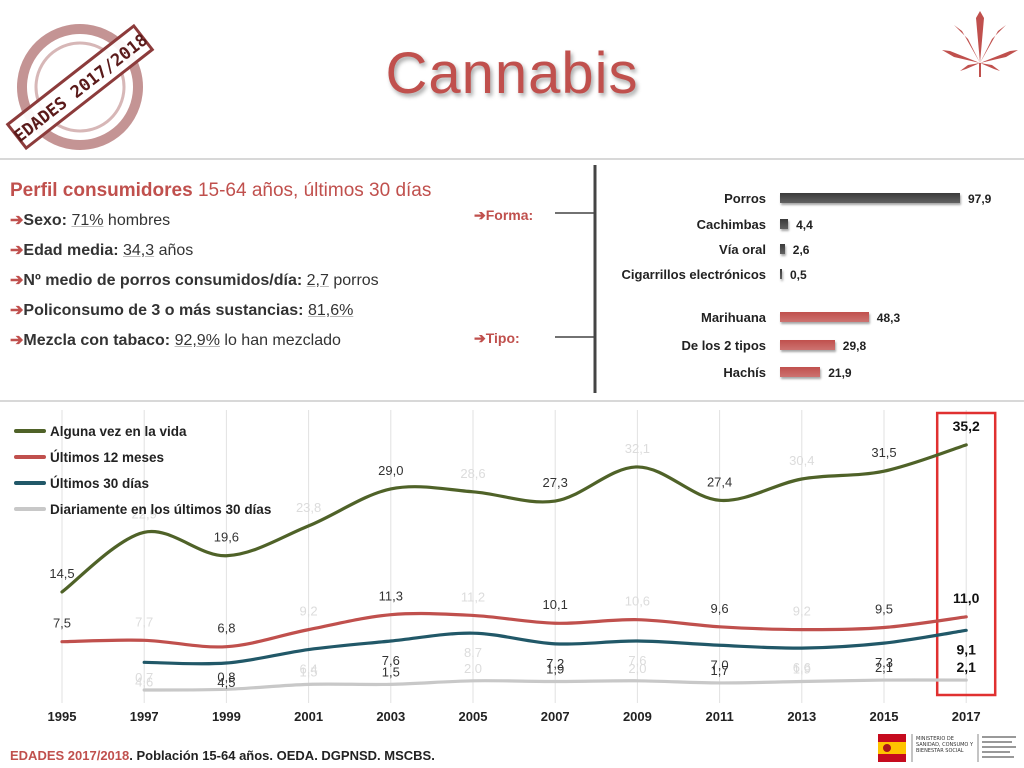 This screenshot has width=1024, height=768. I want to click on data-label-s4-2011: 1,7, so click(720, 670).